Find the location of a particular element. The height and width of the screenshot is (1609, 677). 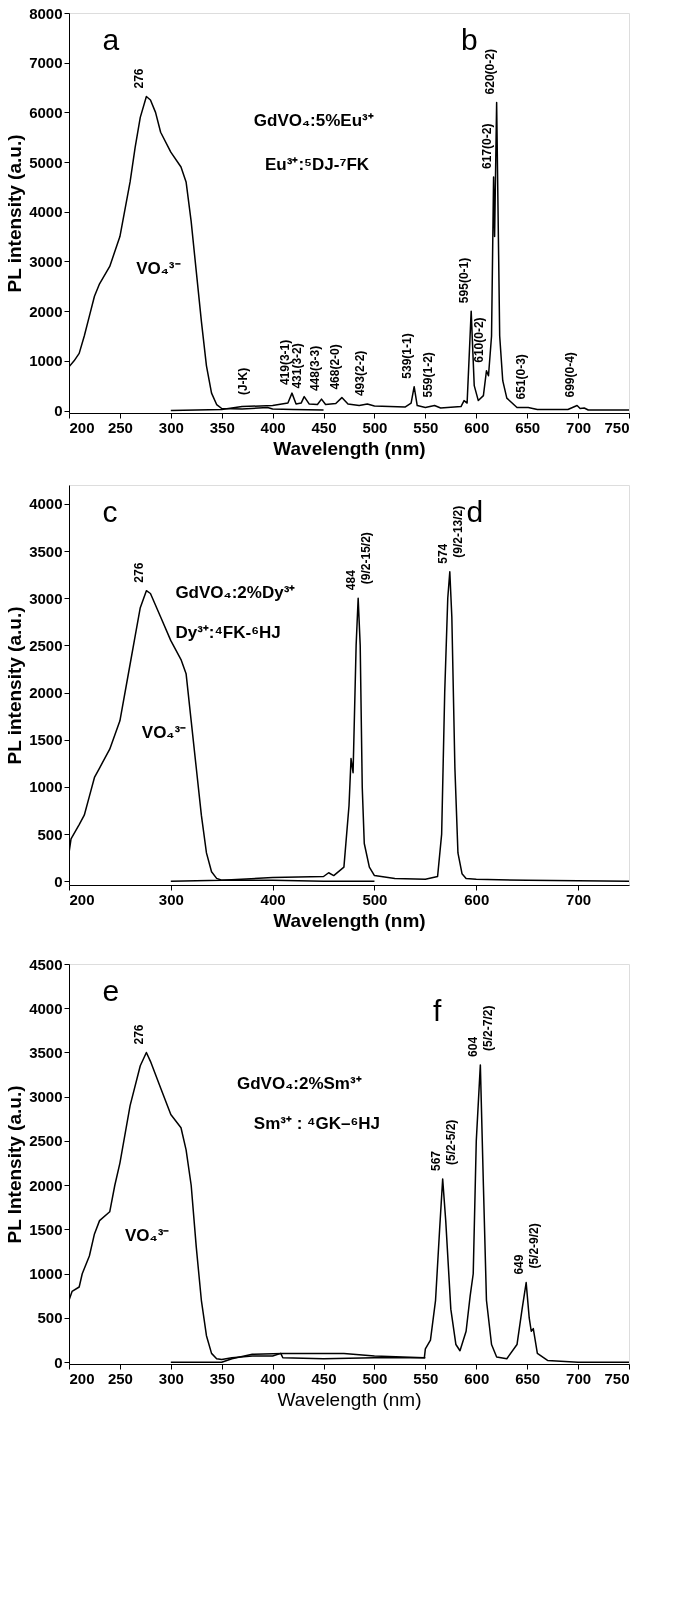

annotation: 610(0-2) is located at coordinates (479, 340).